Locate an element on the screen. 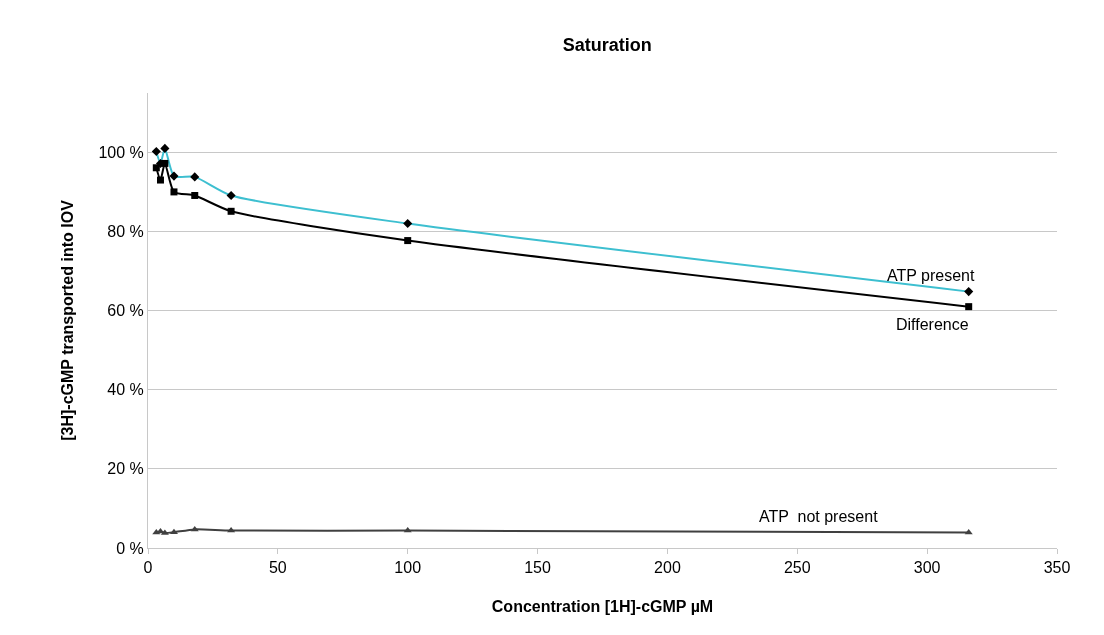  y-tick-label: 40 % is located at coordinates (125, 390).